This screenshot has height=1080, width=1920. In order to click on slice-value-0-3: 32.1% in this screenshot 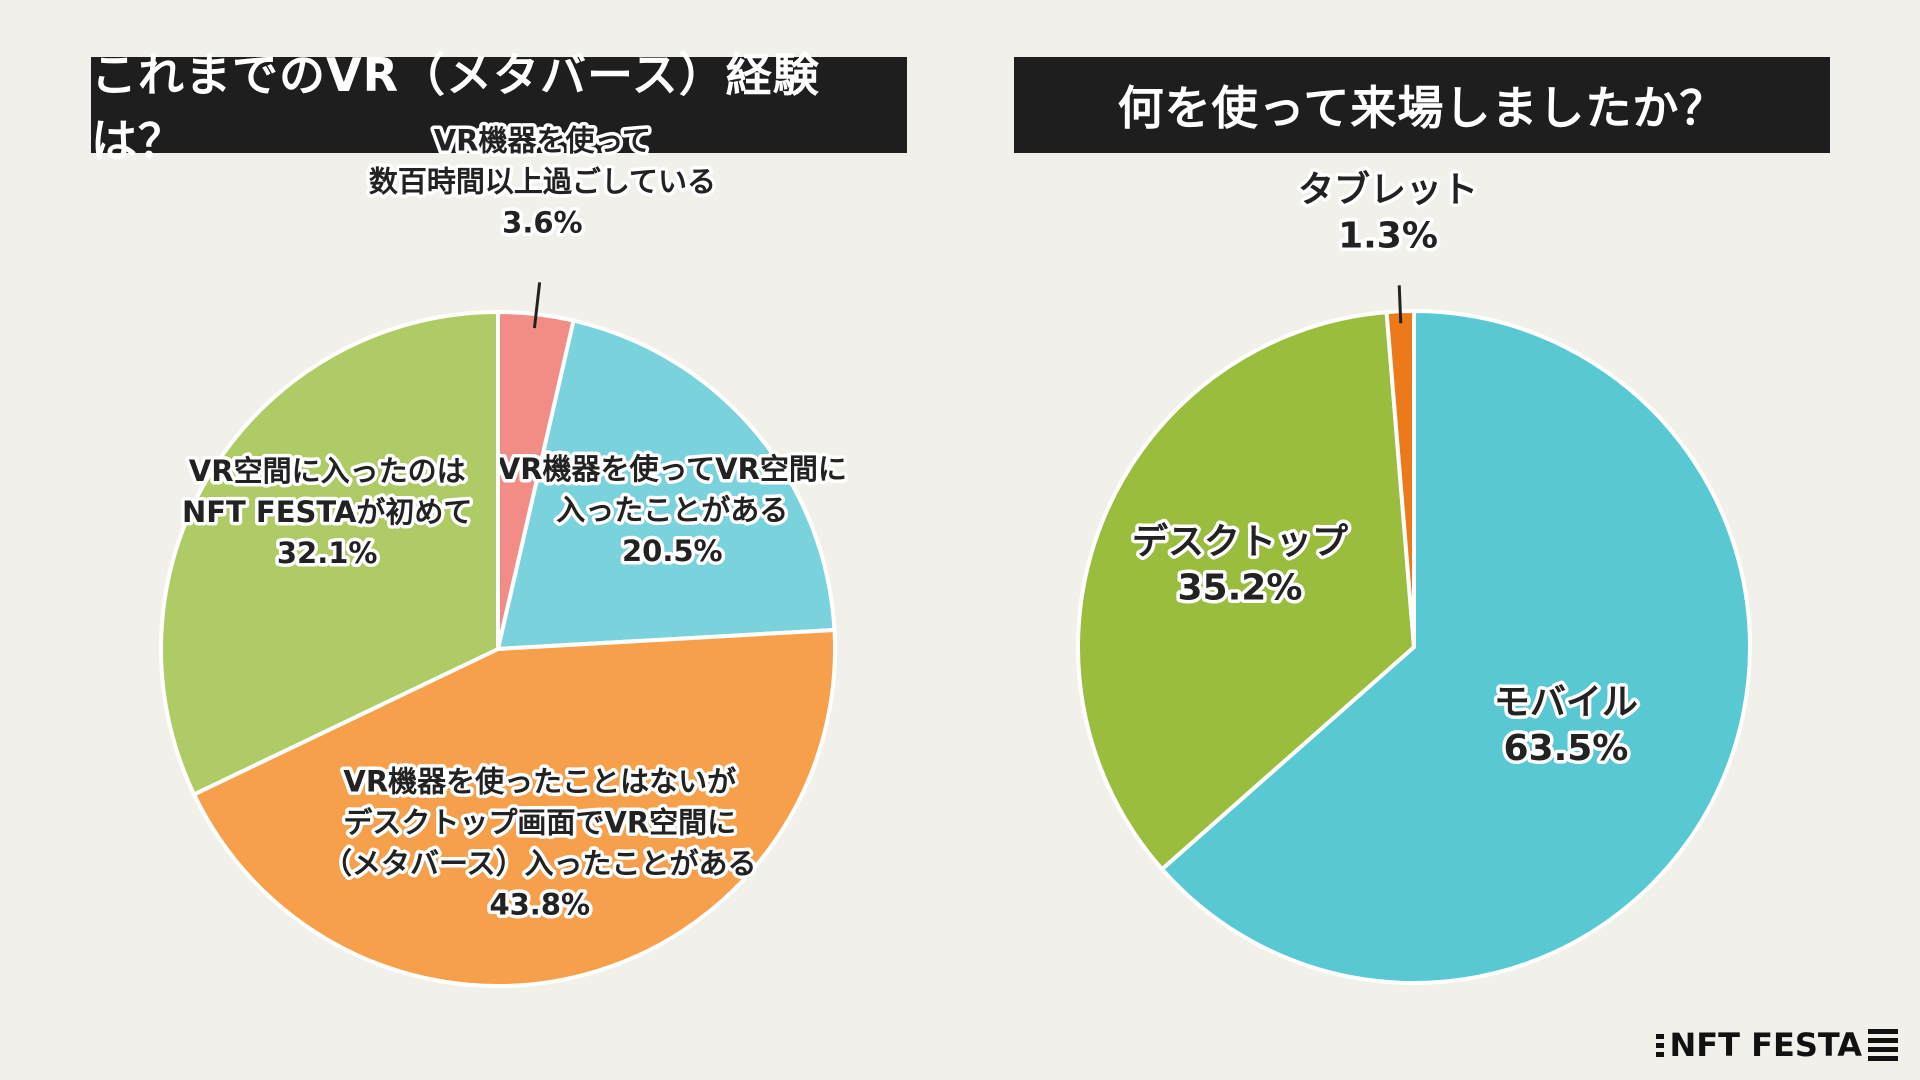, I will do `click(327, 553)`.